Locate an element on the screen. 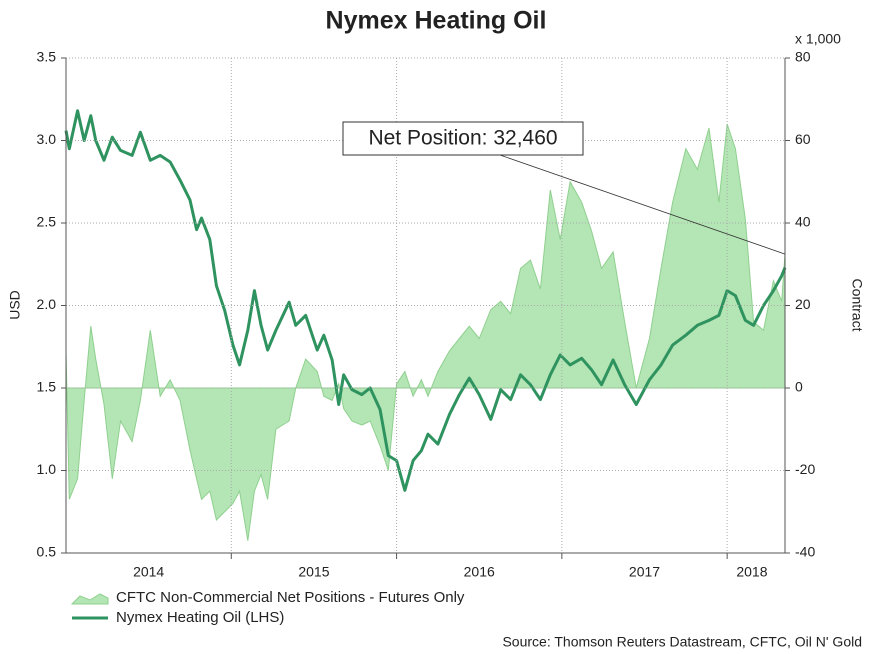 The width and height of the screenshot is (872, 654). y-tick-label: 3.5 is located at coordinates (47, 57).